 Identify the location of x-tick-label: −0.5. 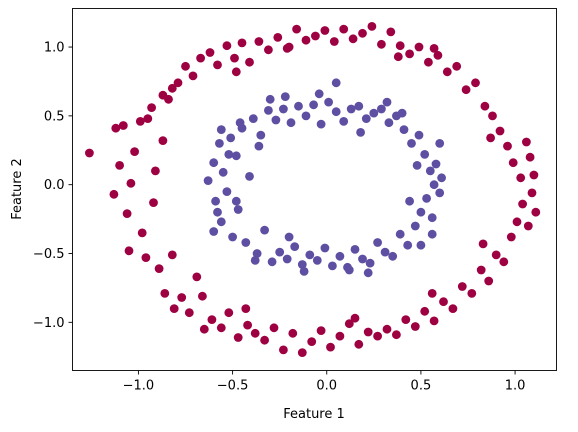
(233, 386).